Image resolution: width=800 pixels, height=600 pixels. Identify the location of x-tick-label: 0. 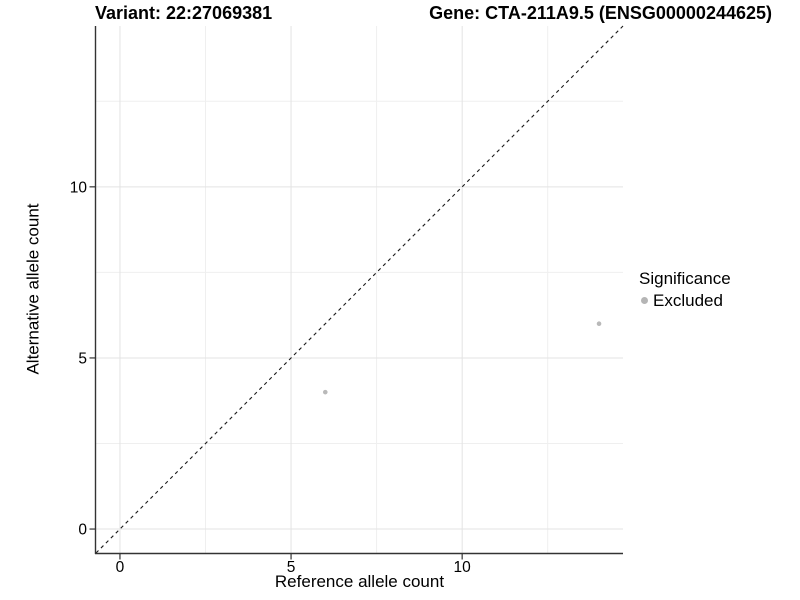
(120, 567).